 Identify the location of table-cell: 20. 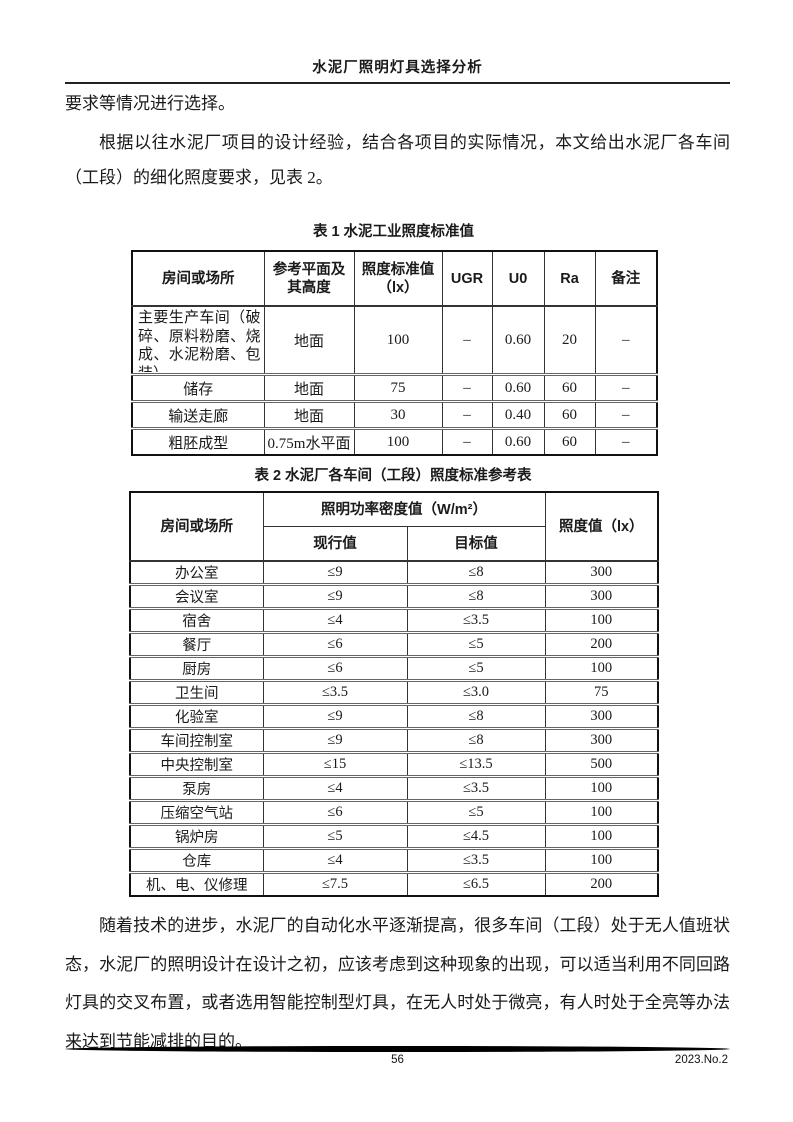
(569, 340).